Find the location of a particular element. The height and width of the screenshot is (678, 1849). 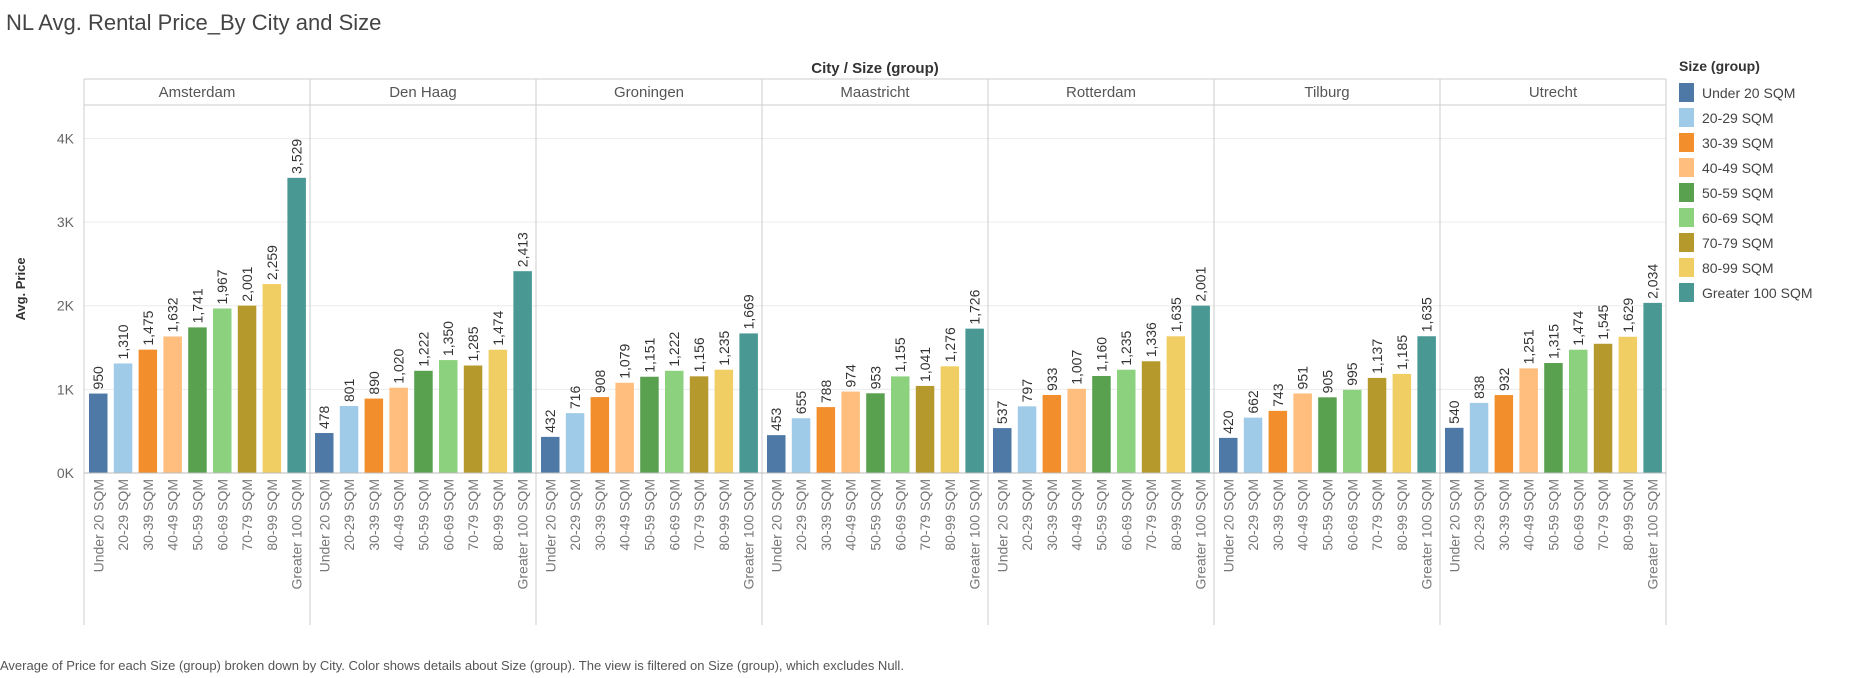

data-label: 801 is located at coordinates (349, 390).